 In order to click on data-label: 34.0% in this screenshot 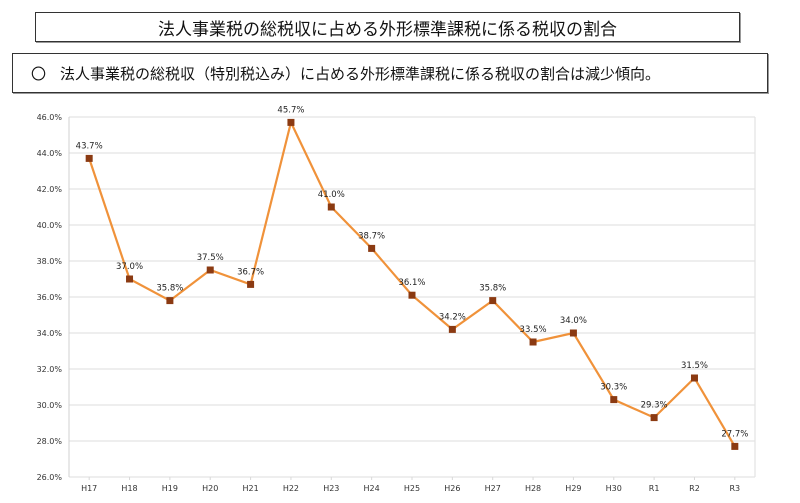, I will do `click(573, 321)`.